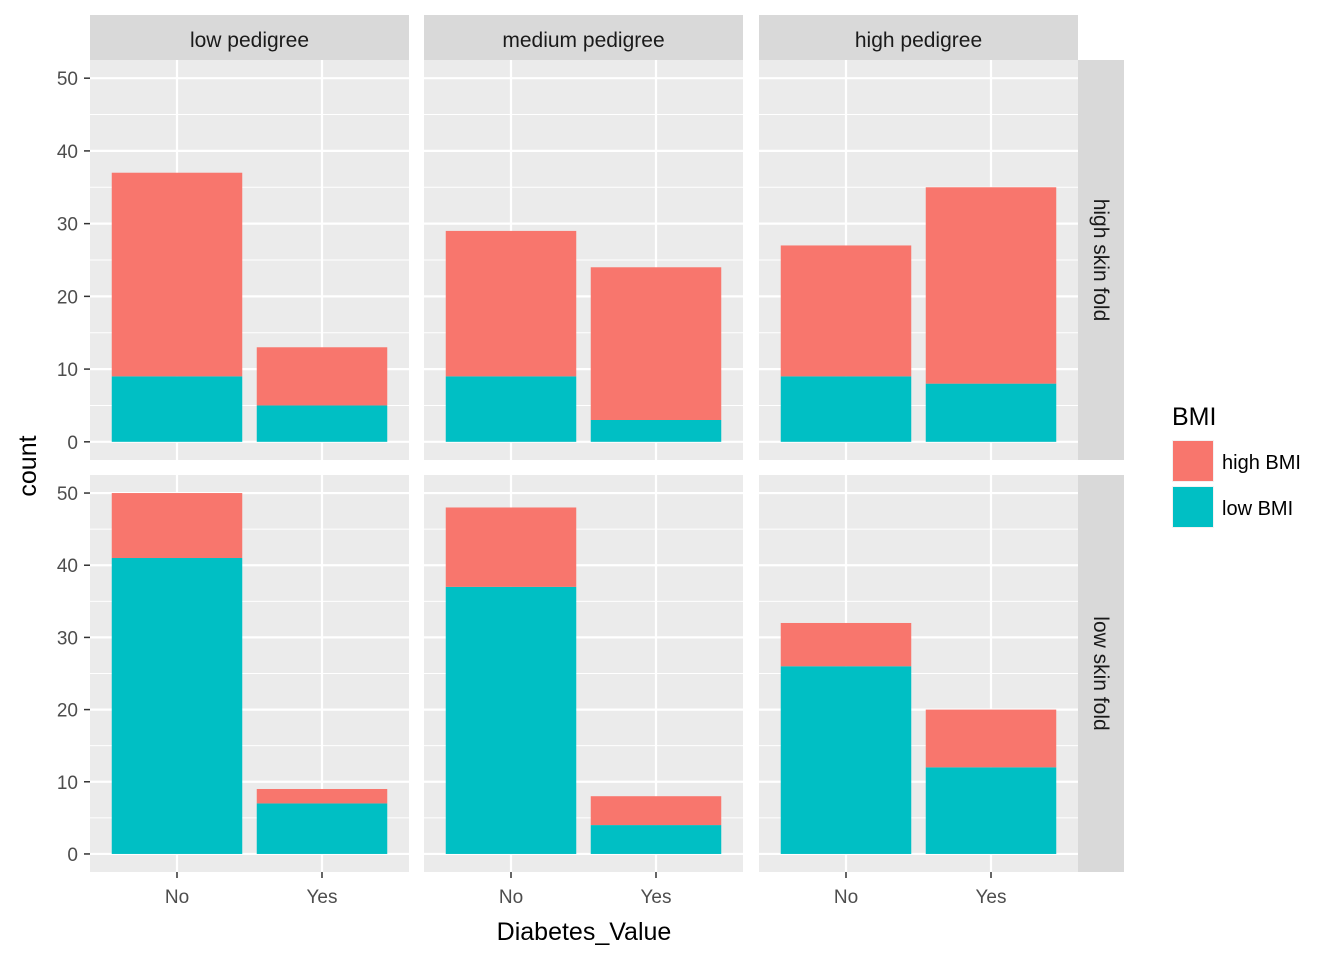 This screenshot has width=1344, height=960. What do you see at coordinates (1257, 509) in the screenshot?
I see `legend-label: low BMI` at bounding box center [1257, 509].